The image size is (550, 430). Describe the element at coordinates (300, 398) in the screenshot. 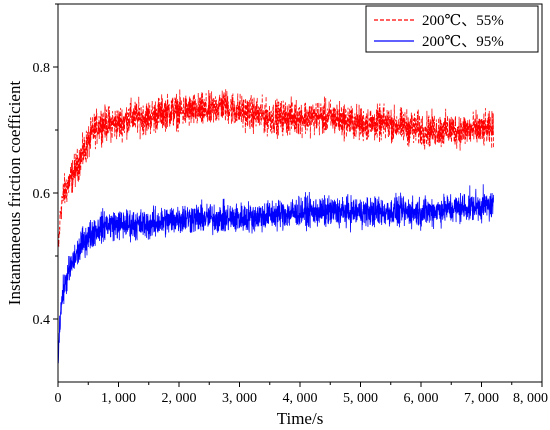

I see `x-tick-label: 4, 000` at that location.